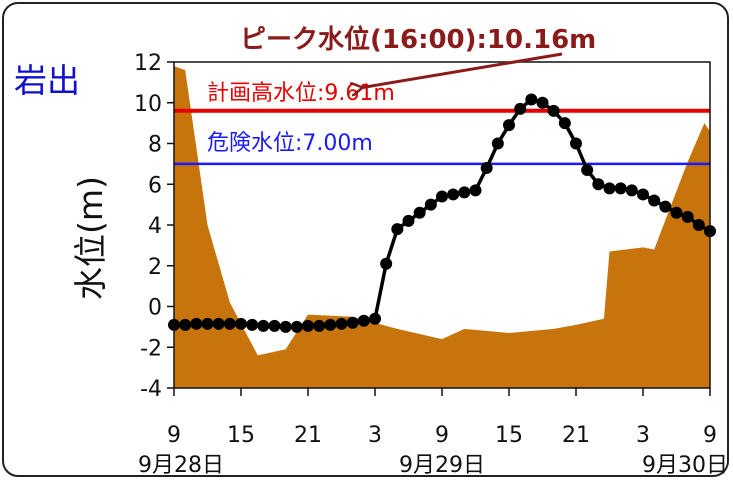 This screenshot has width=733, height=481. I want to click on x-tick-labels: 9 15 21 3 9 15 21 3 9, so click(442, 435).